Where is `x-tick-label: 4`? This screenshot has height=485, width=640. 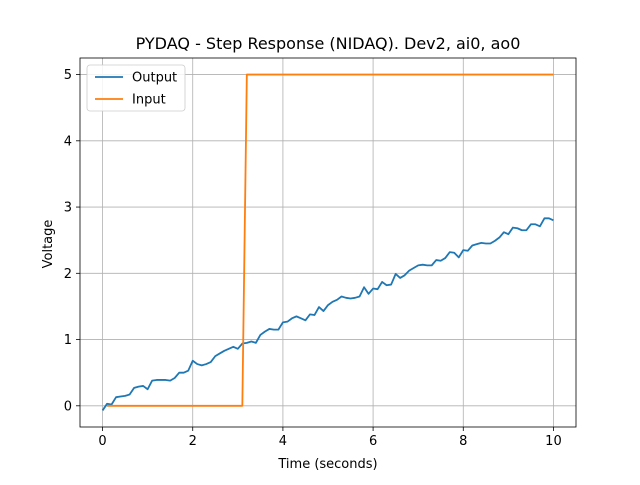
x-tick-label: 4 is located at coordinates (283, 441).